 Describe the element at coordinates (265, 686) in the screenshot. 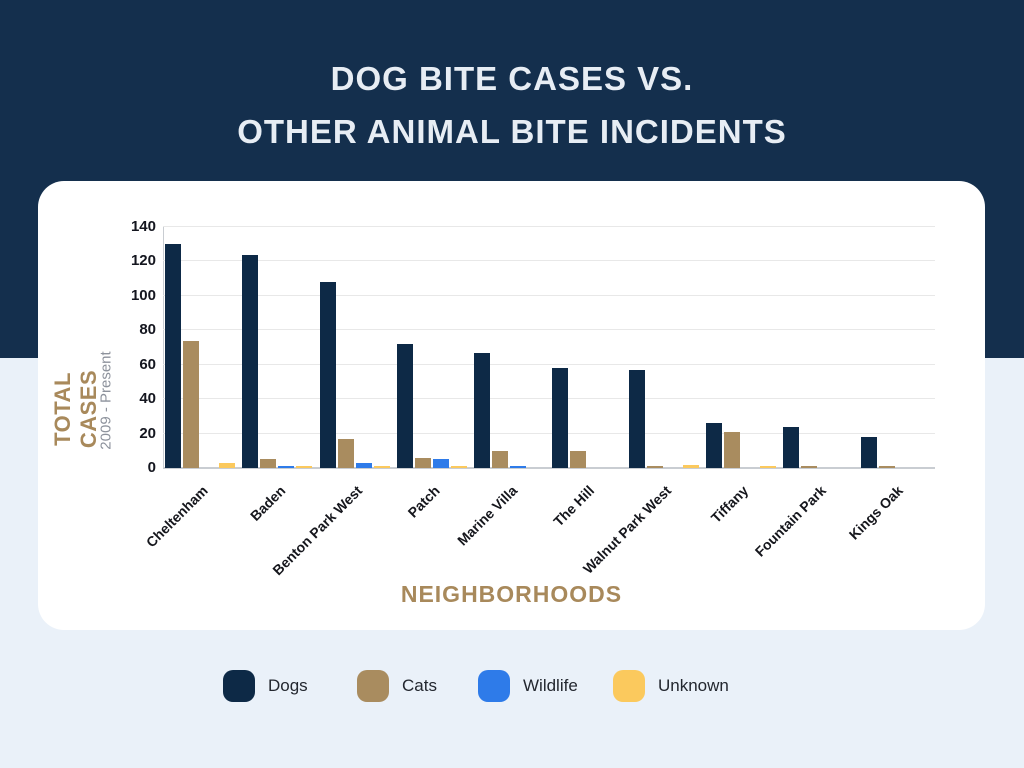

I see `legend-item-dogs: Dogs` at that location.